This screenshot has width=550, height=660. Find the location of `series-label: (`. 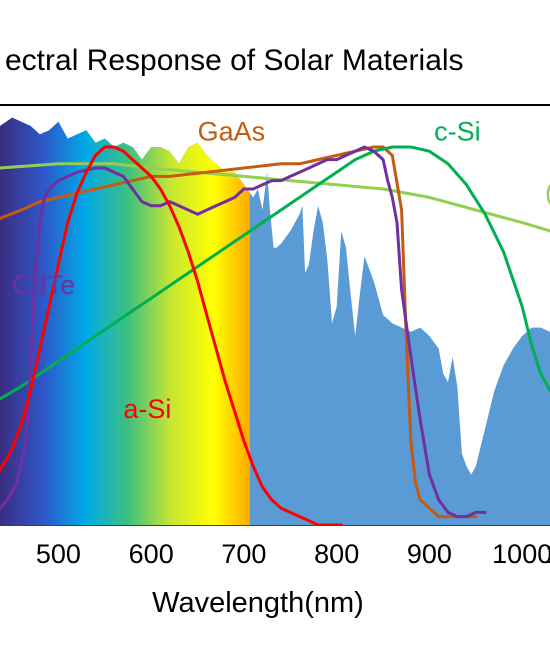

series-label: ( is located at coordinates (547, 193).